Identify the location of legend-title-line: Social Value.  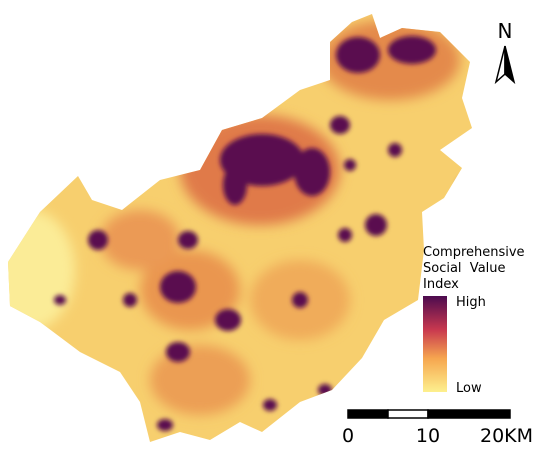
(464, 268).